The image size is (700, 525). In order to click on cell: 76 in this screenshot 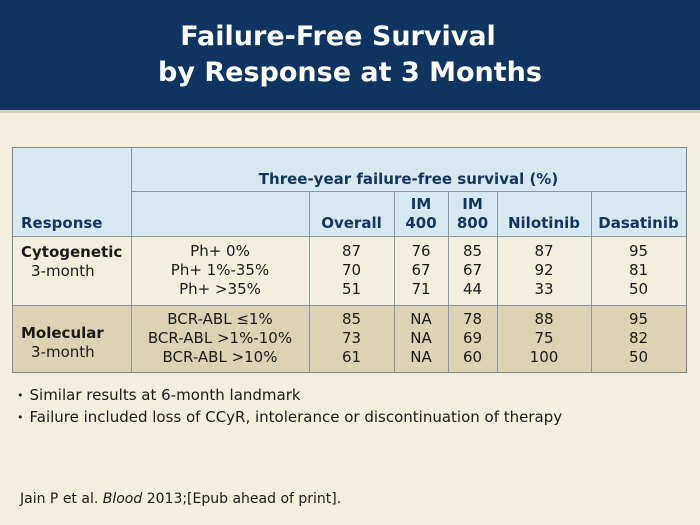, I will do `click(421, 251)`.